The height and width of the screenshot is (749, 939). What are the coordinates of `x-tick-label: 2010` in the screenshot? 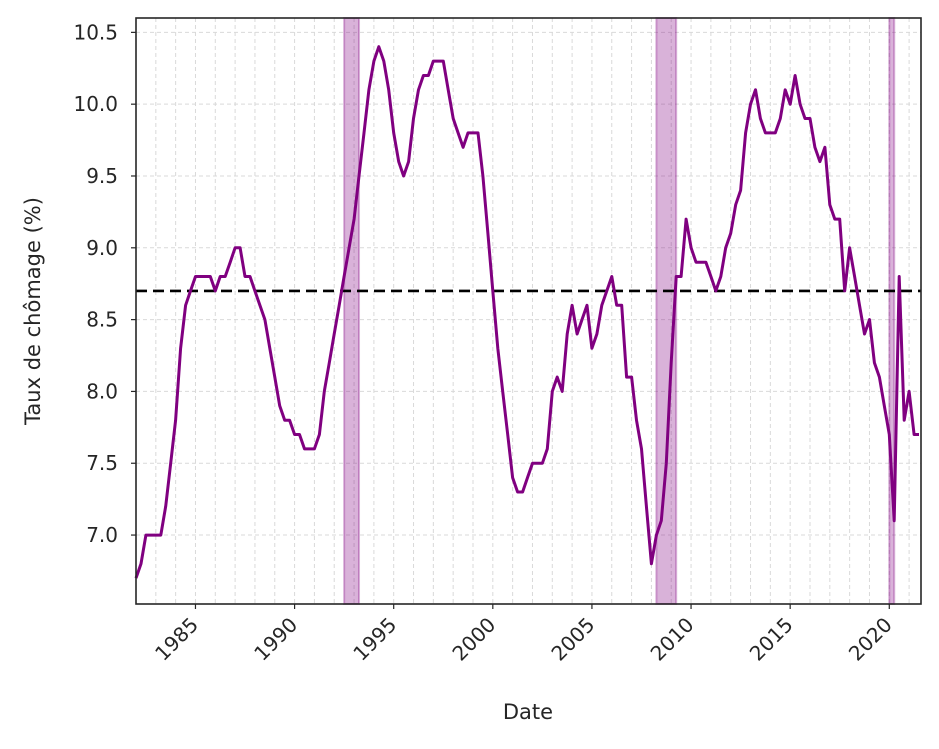 It's located at (672, 639).